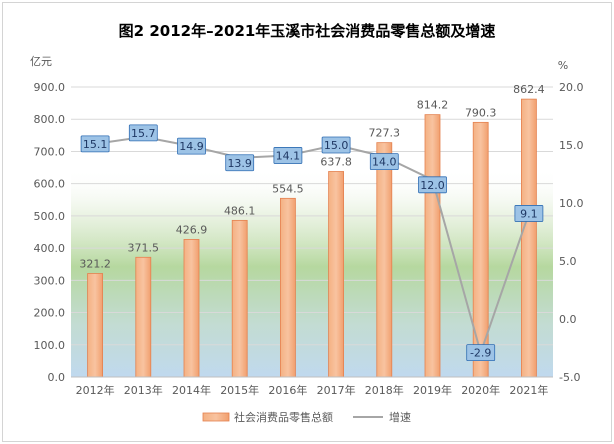 The width and height of the screenshot is (614, 444). I want to click on line-value-label: 14.0, so click(384, 162).